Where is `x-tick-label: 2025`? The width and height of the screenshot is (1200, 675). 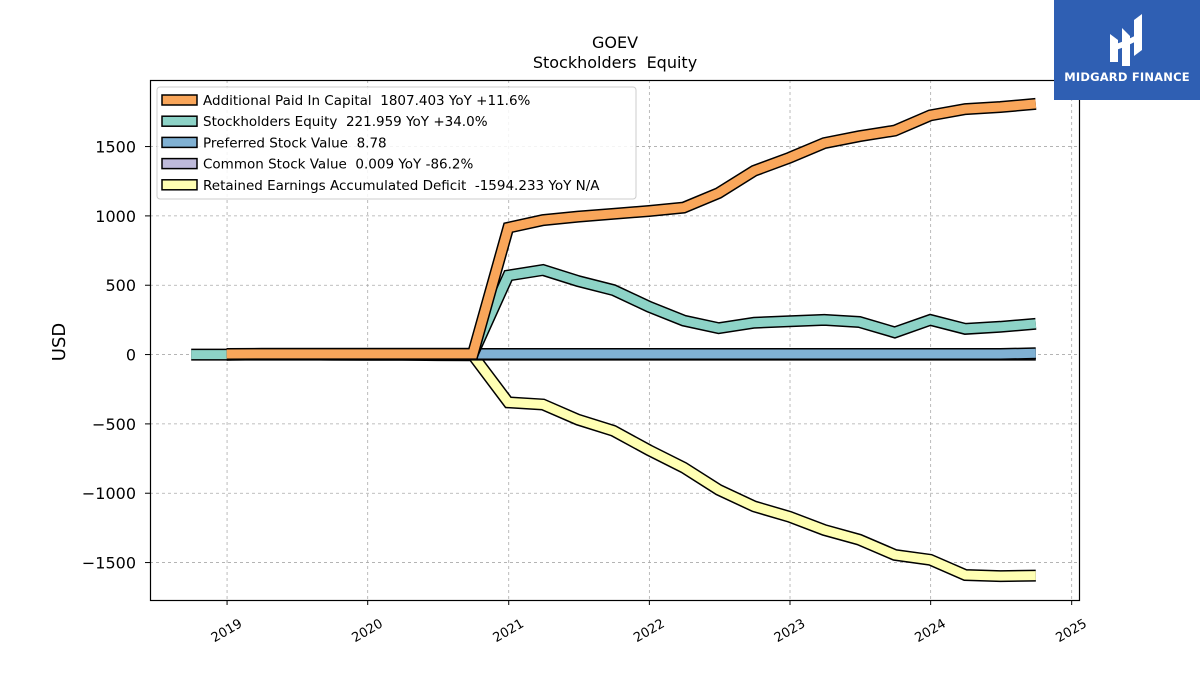 x-tick-label: 2025 is located at coordinates (1072, 631).